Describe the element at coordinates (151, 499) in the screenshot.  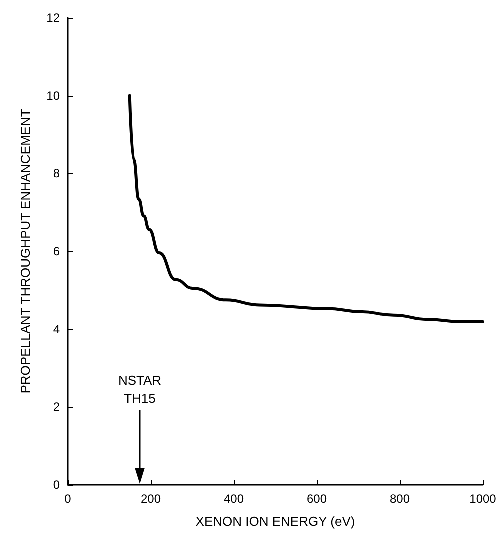
I see `x-tick-label: 200` at that location.